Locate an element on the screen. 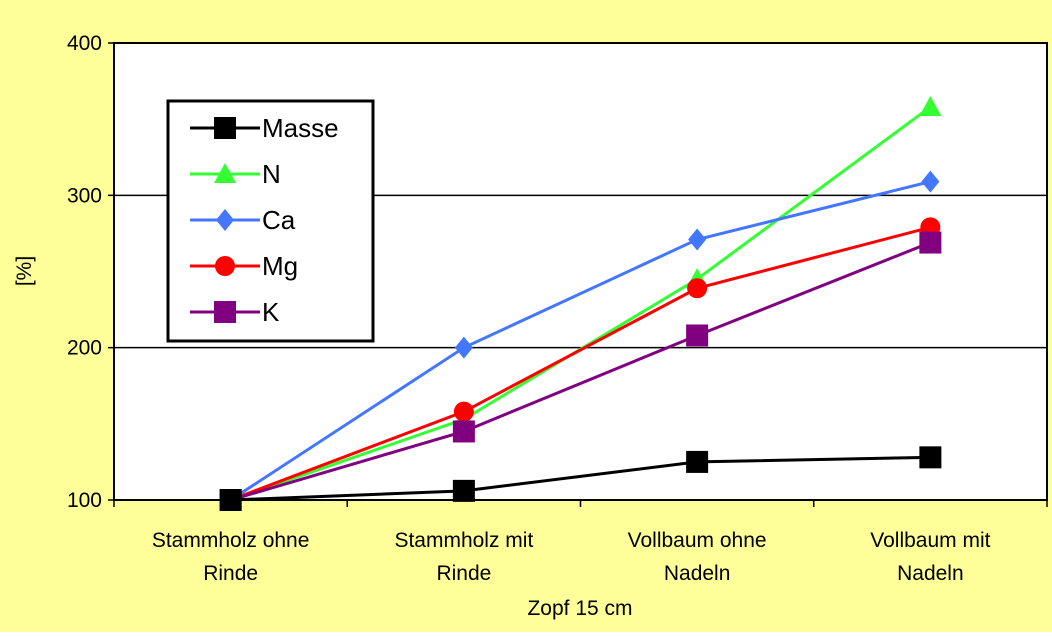 The height and width of the screenshot is (637, 1052). y-tick-label: 300 is located at coordinates (84, 195).